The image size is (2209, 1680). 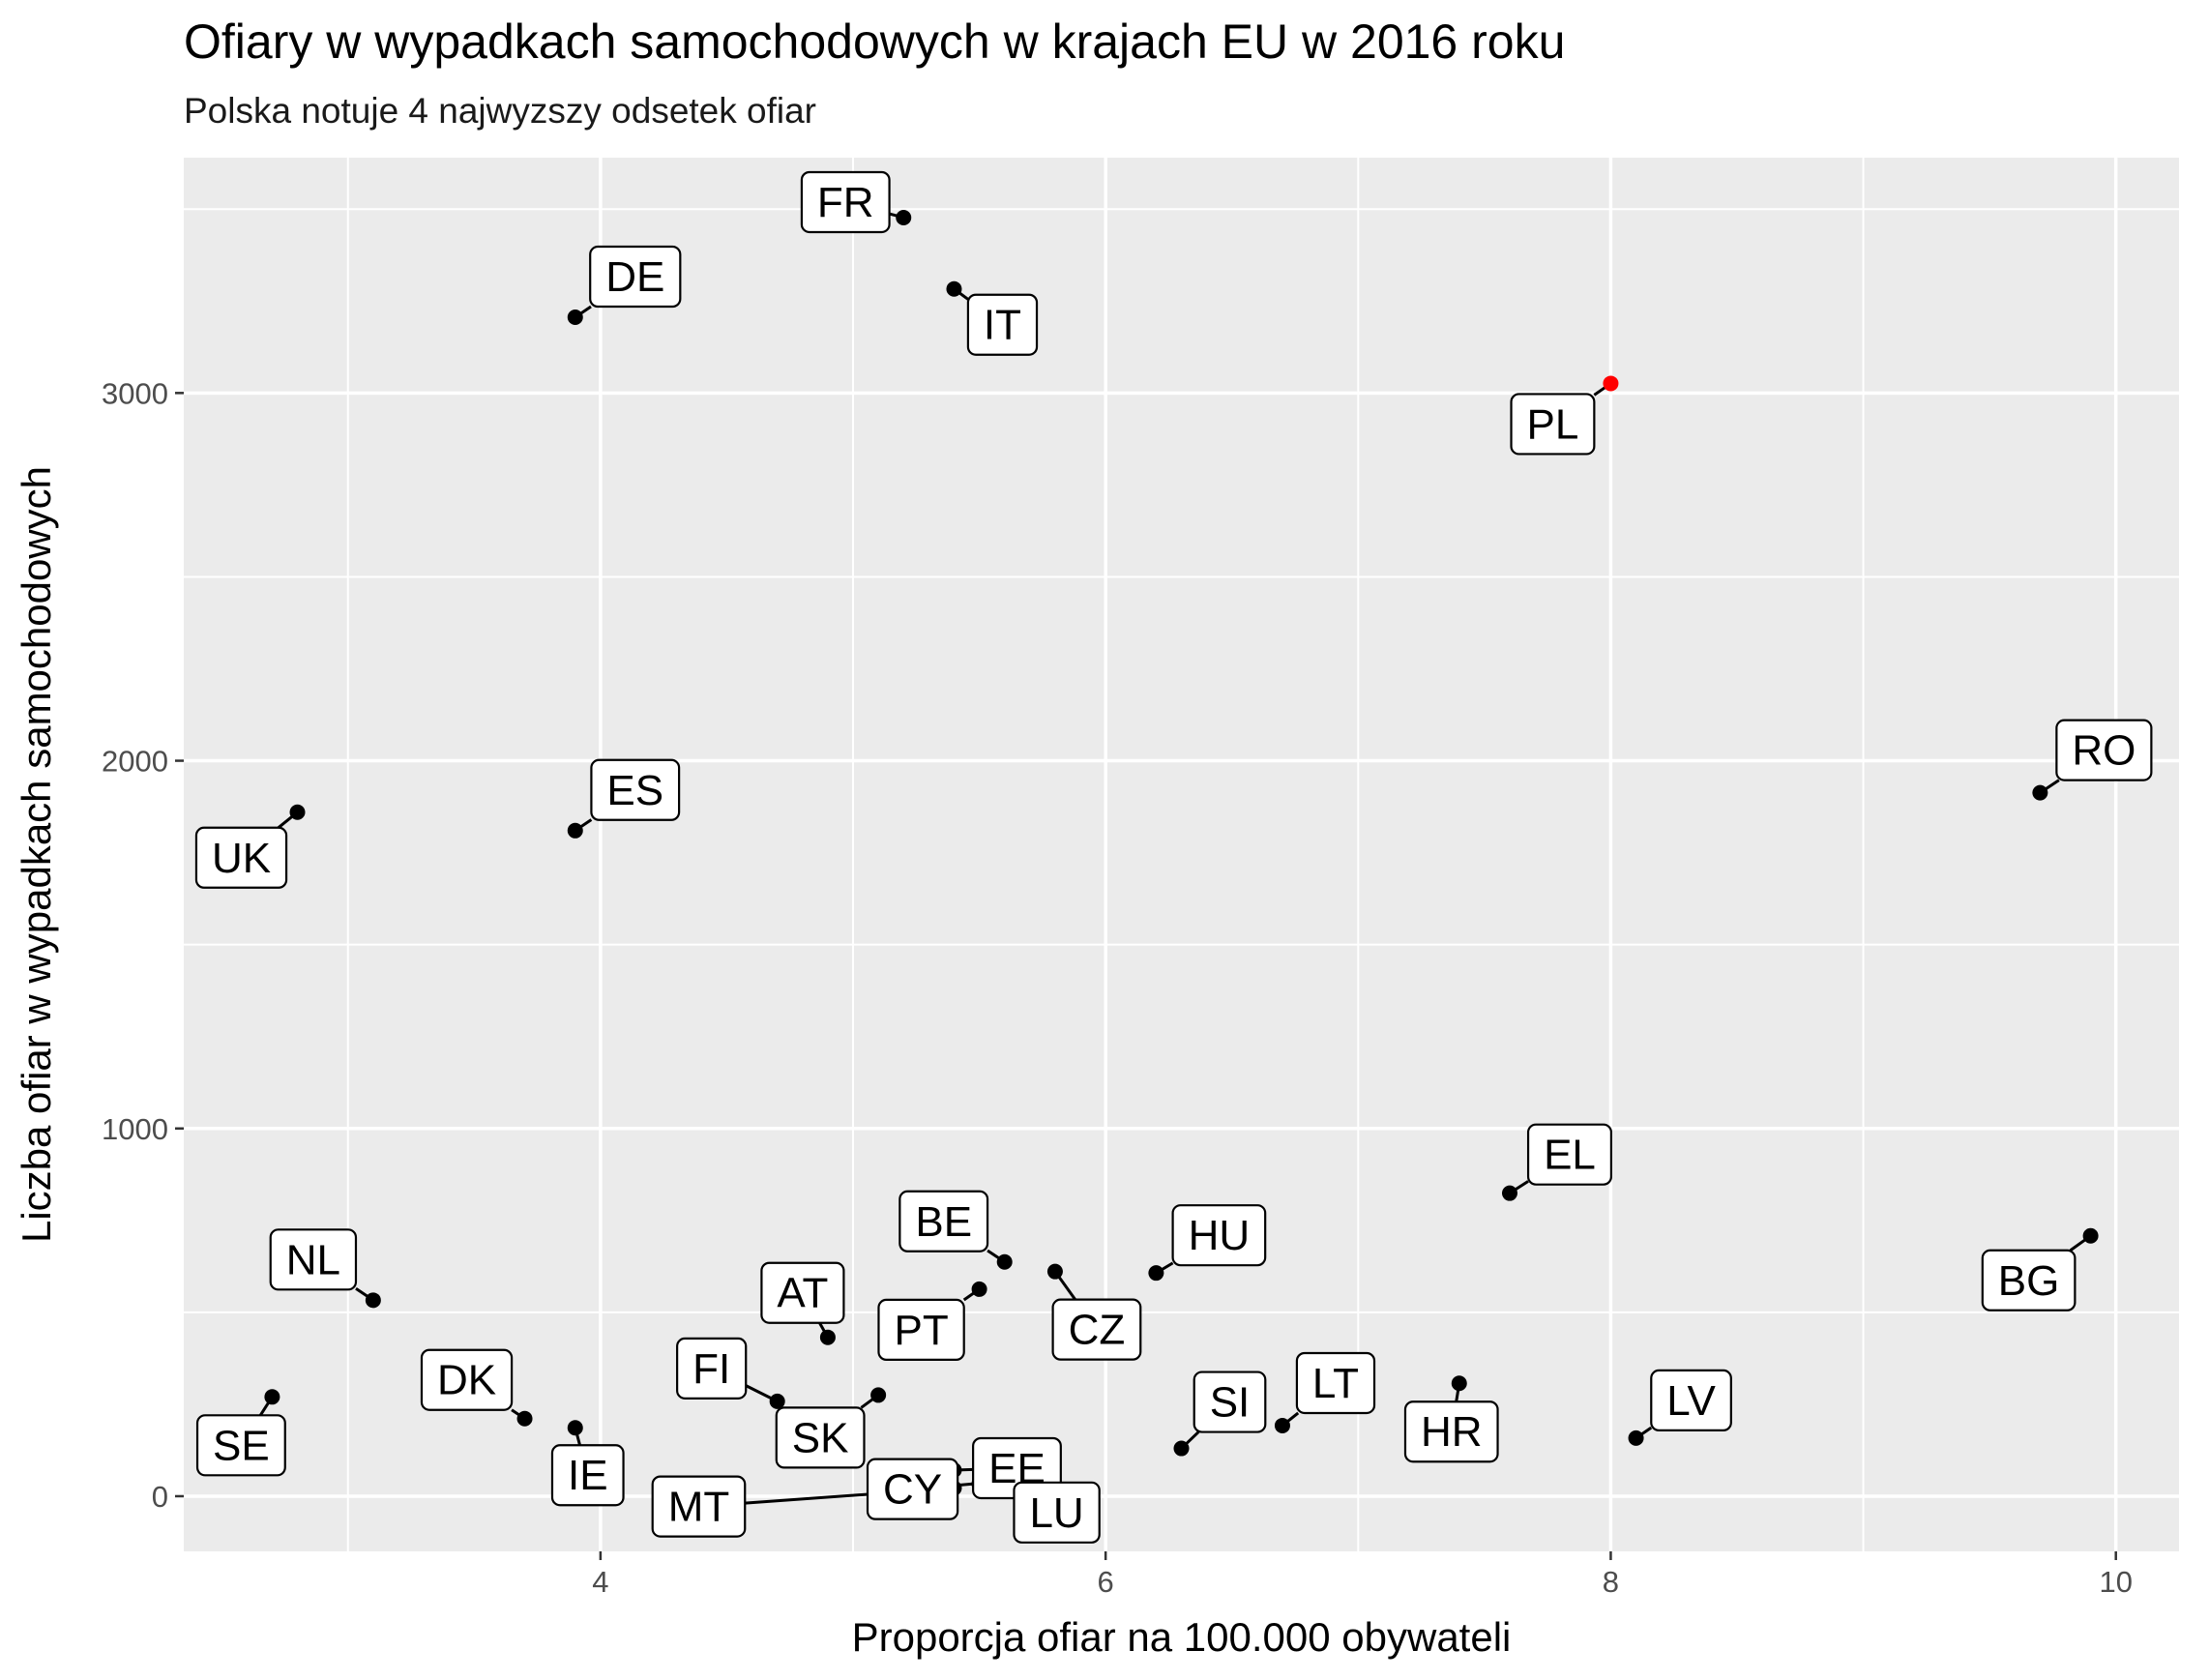 I want to click on data-point-lt, so click(x=1282, y=1425).